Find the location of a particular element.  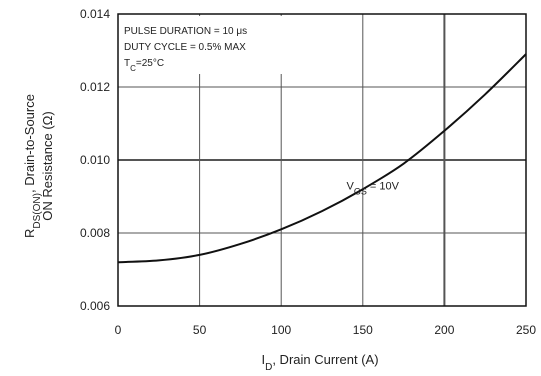

x-tick-label: 0 is located at coordinates (118, 330).